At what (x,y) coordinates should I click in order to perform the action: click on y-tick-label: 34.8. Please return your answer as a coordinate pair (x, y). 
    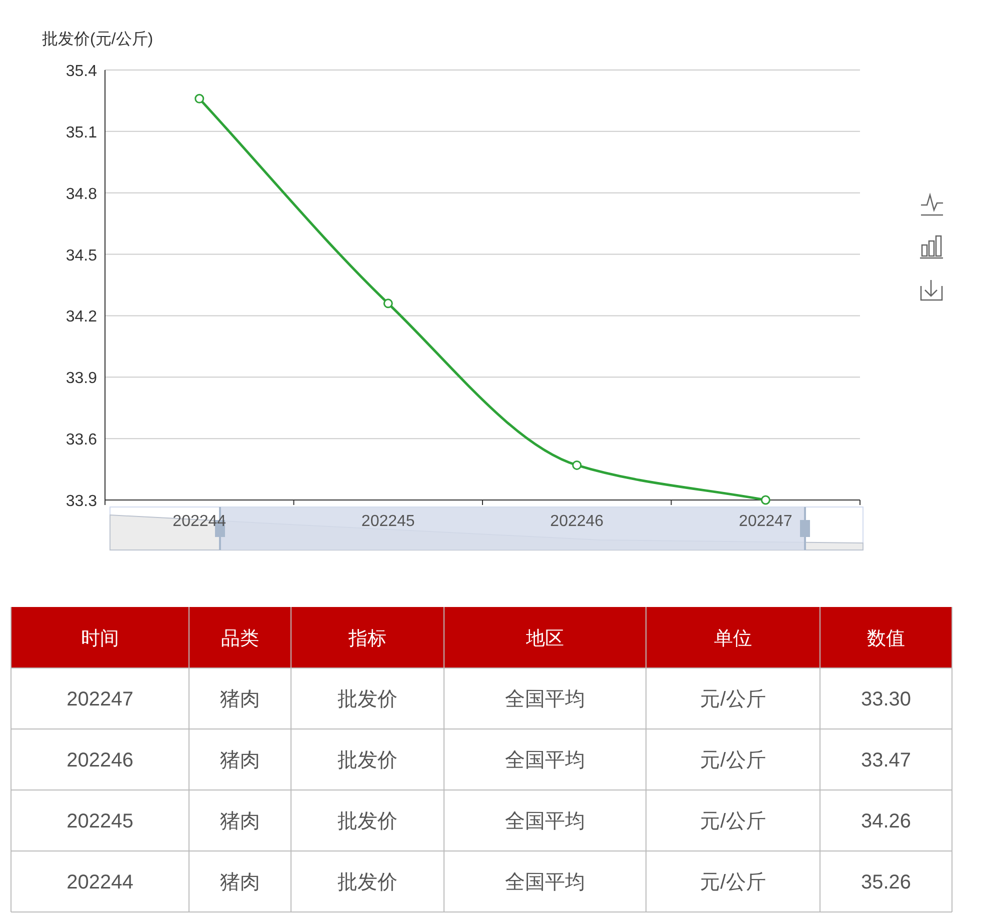
    Looking at the image, I should click on (82, 194).